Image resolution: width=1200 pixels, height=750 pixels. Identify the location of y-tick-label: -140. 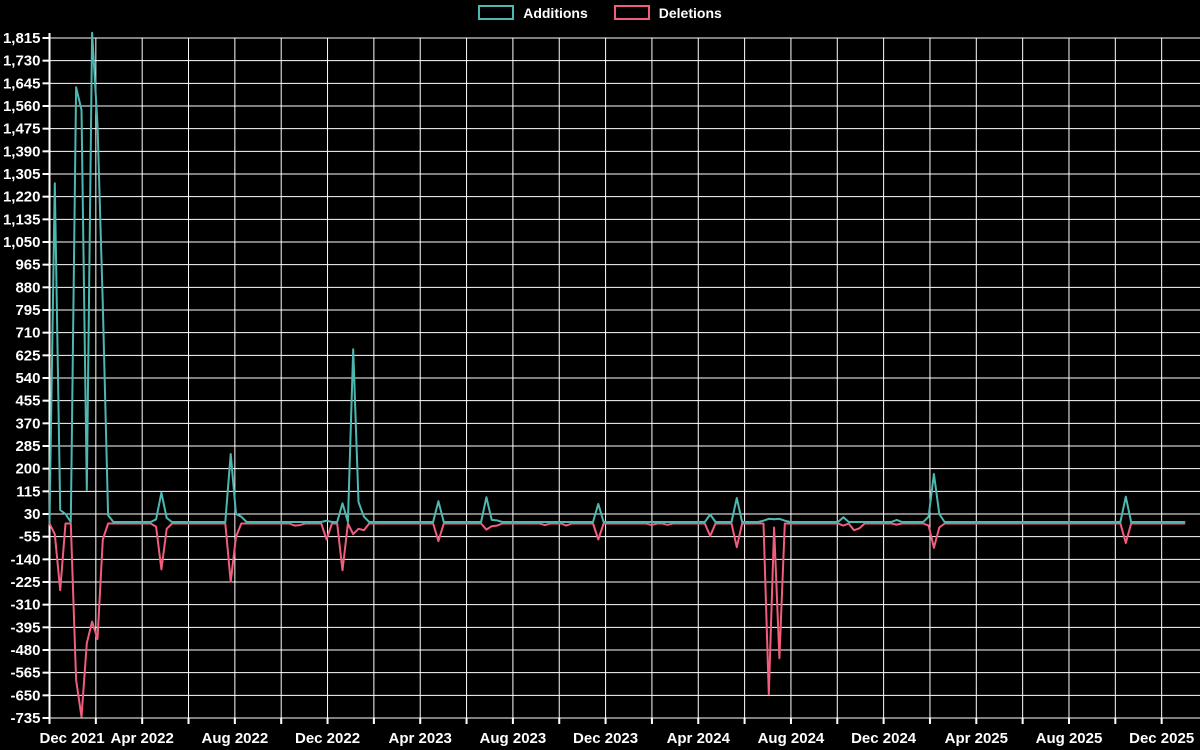
(25, 559).